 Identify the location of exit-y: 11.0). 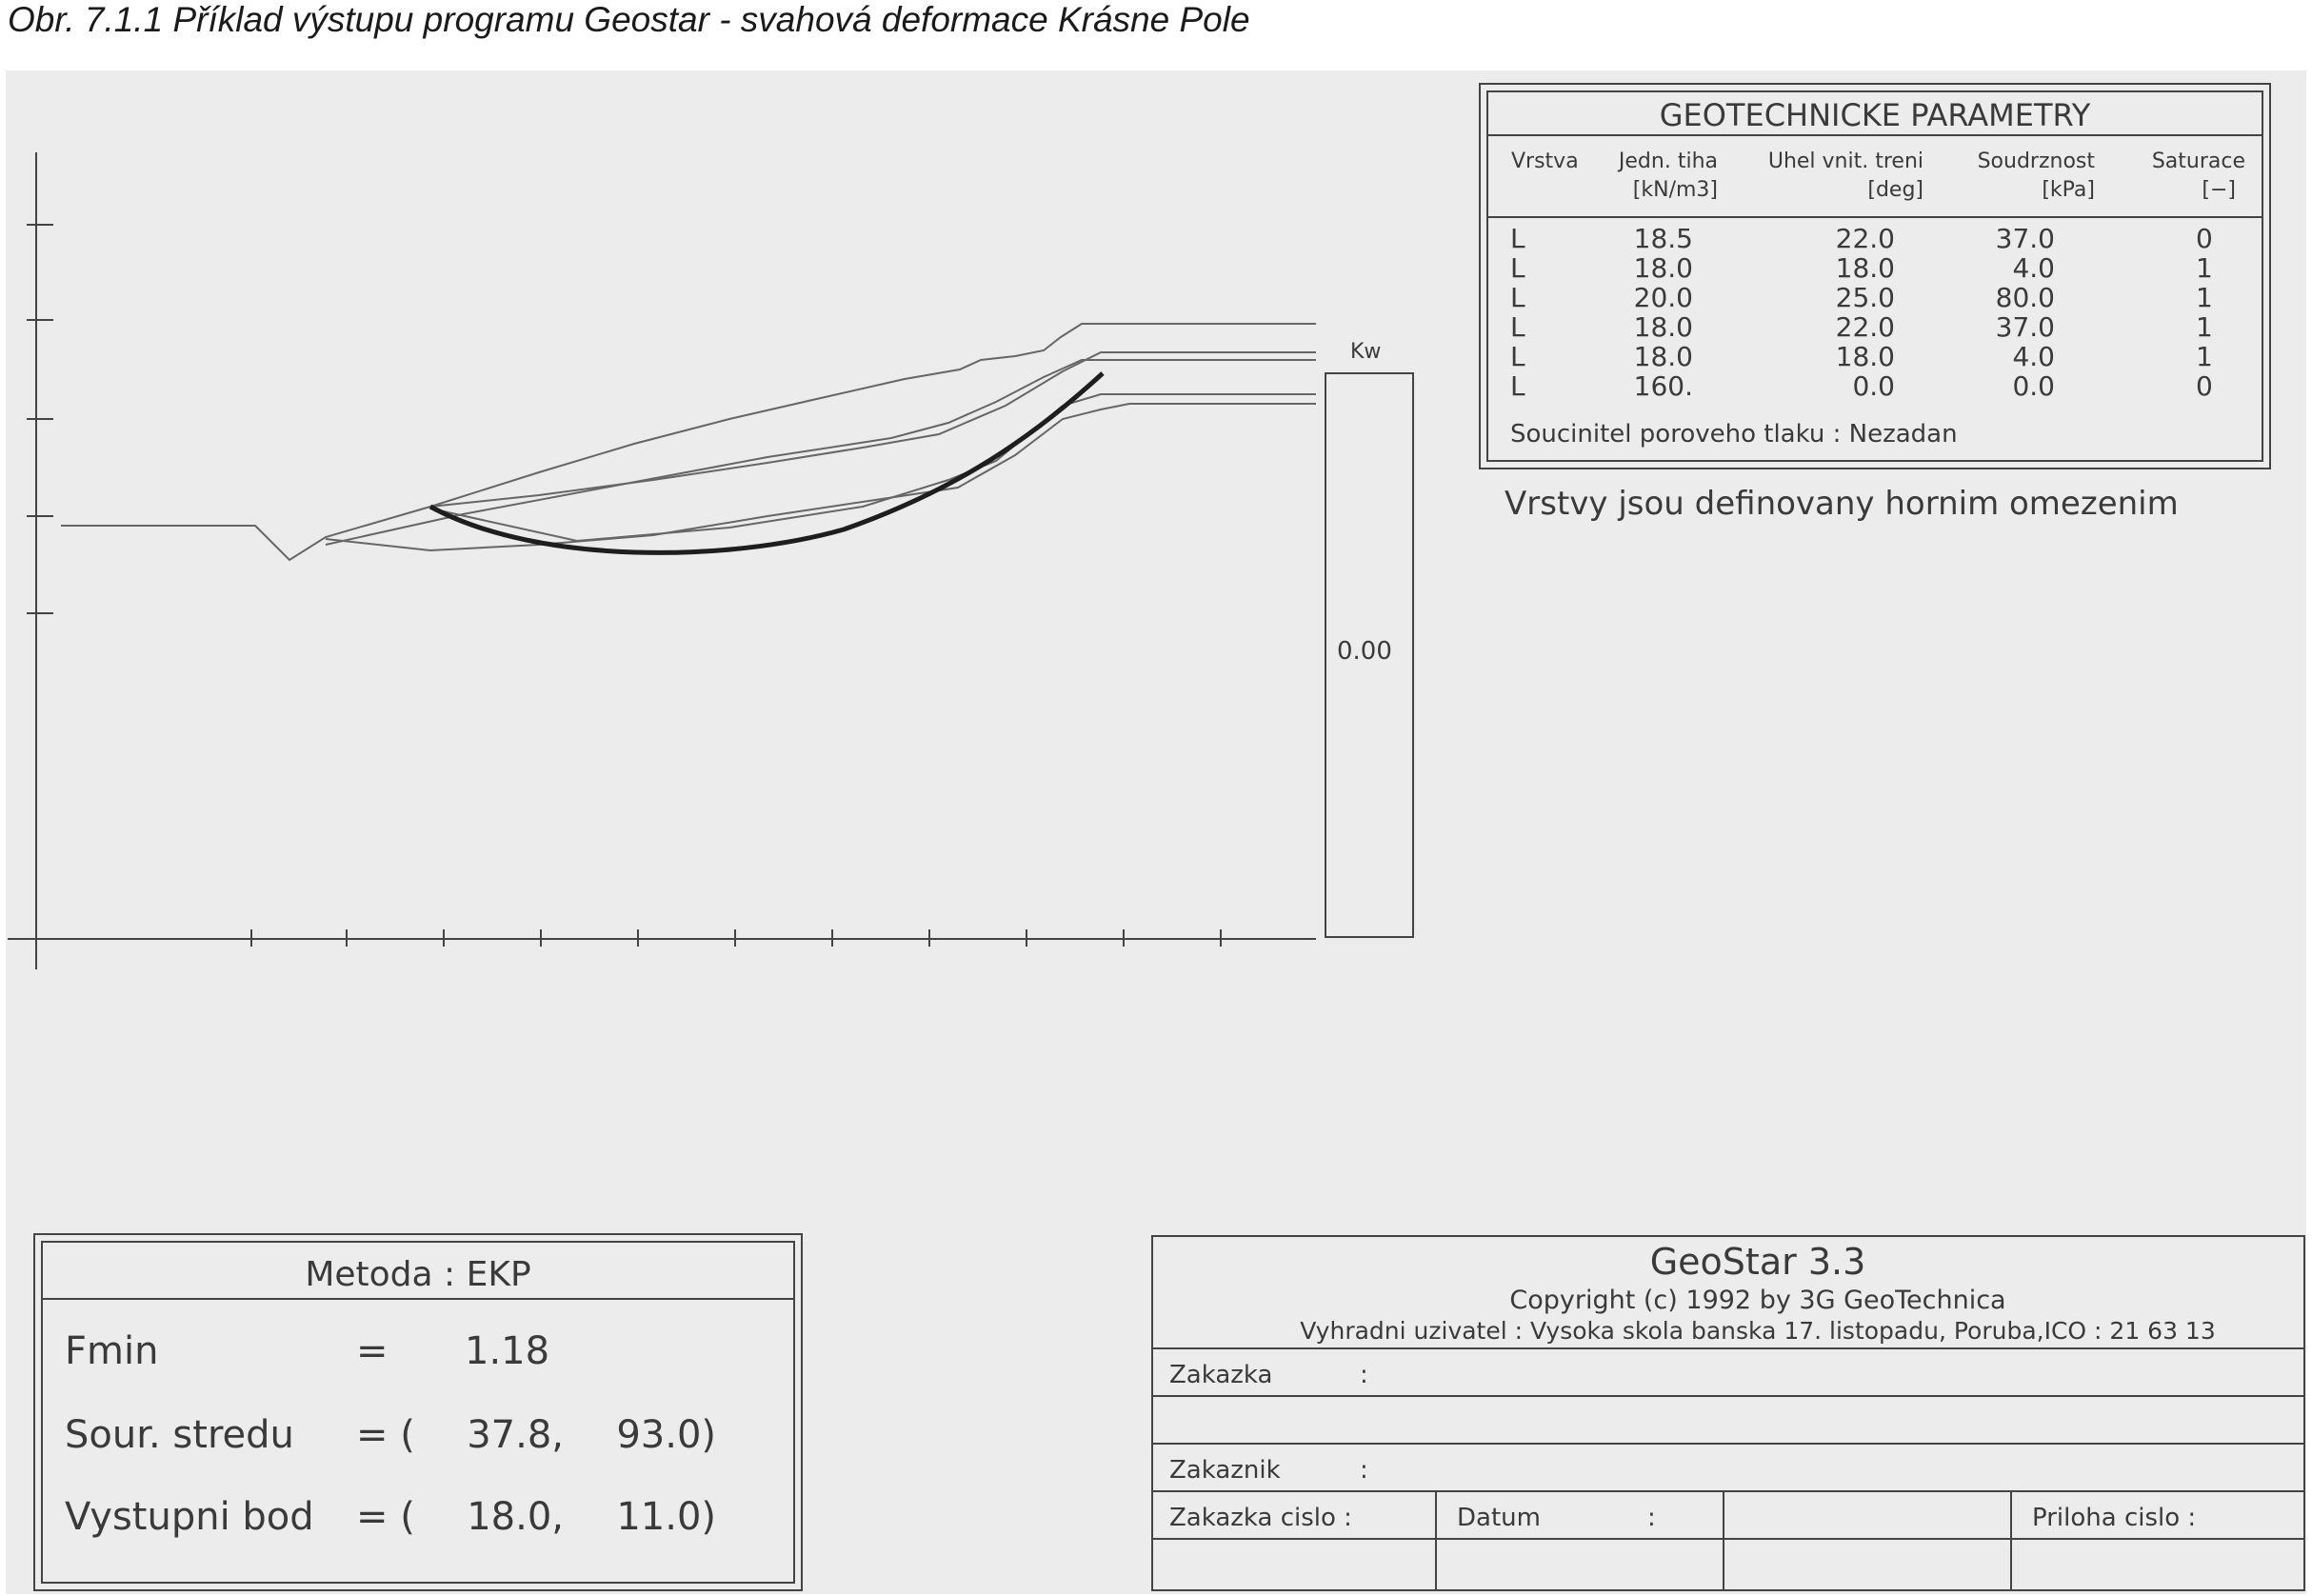
(666, 1517).